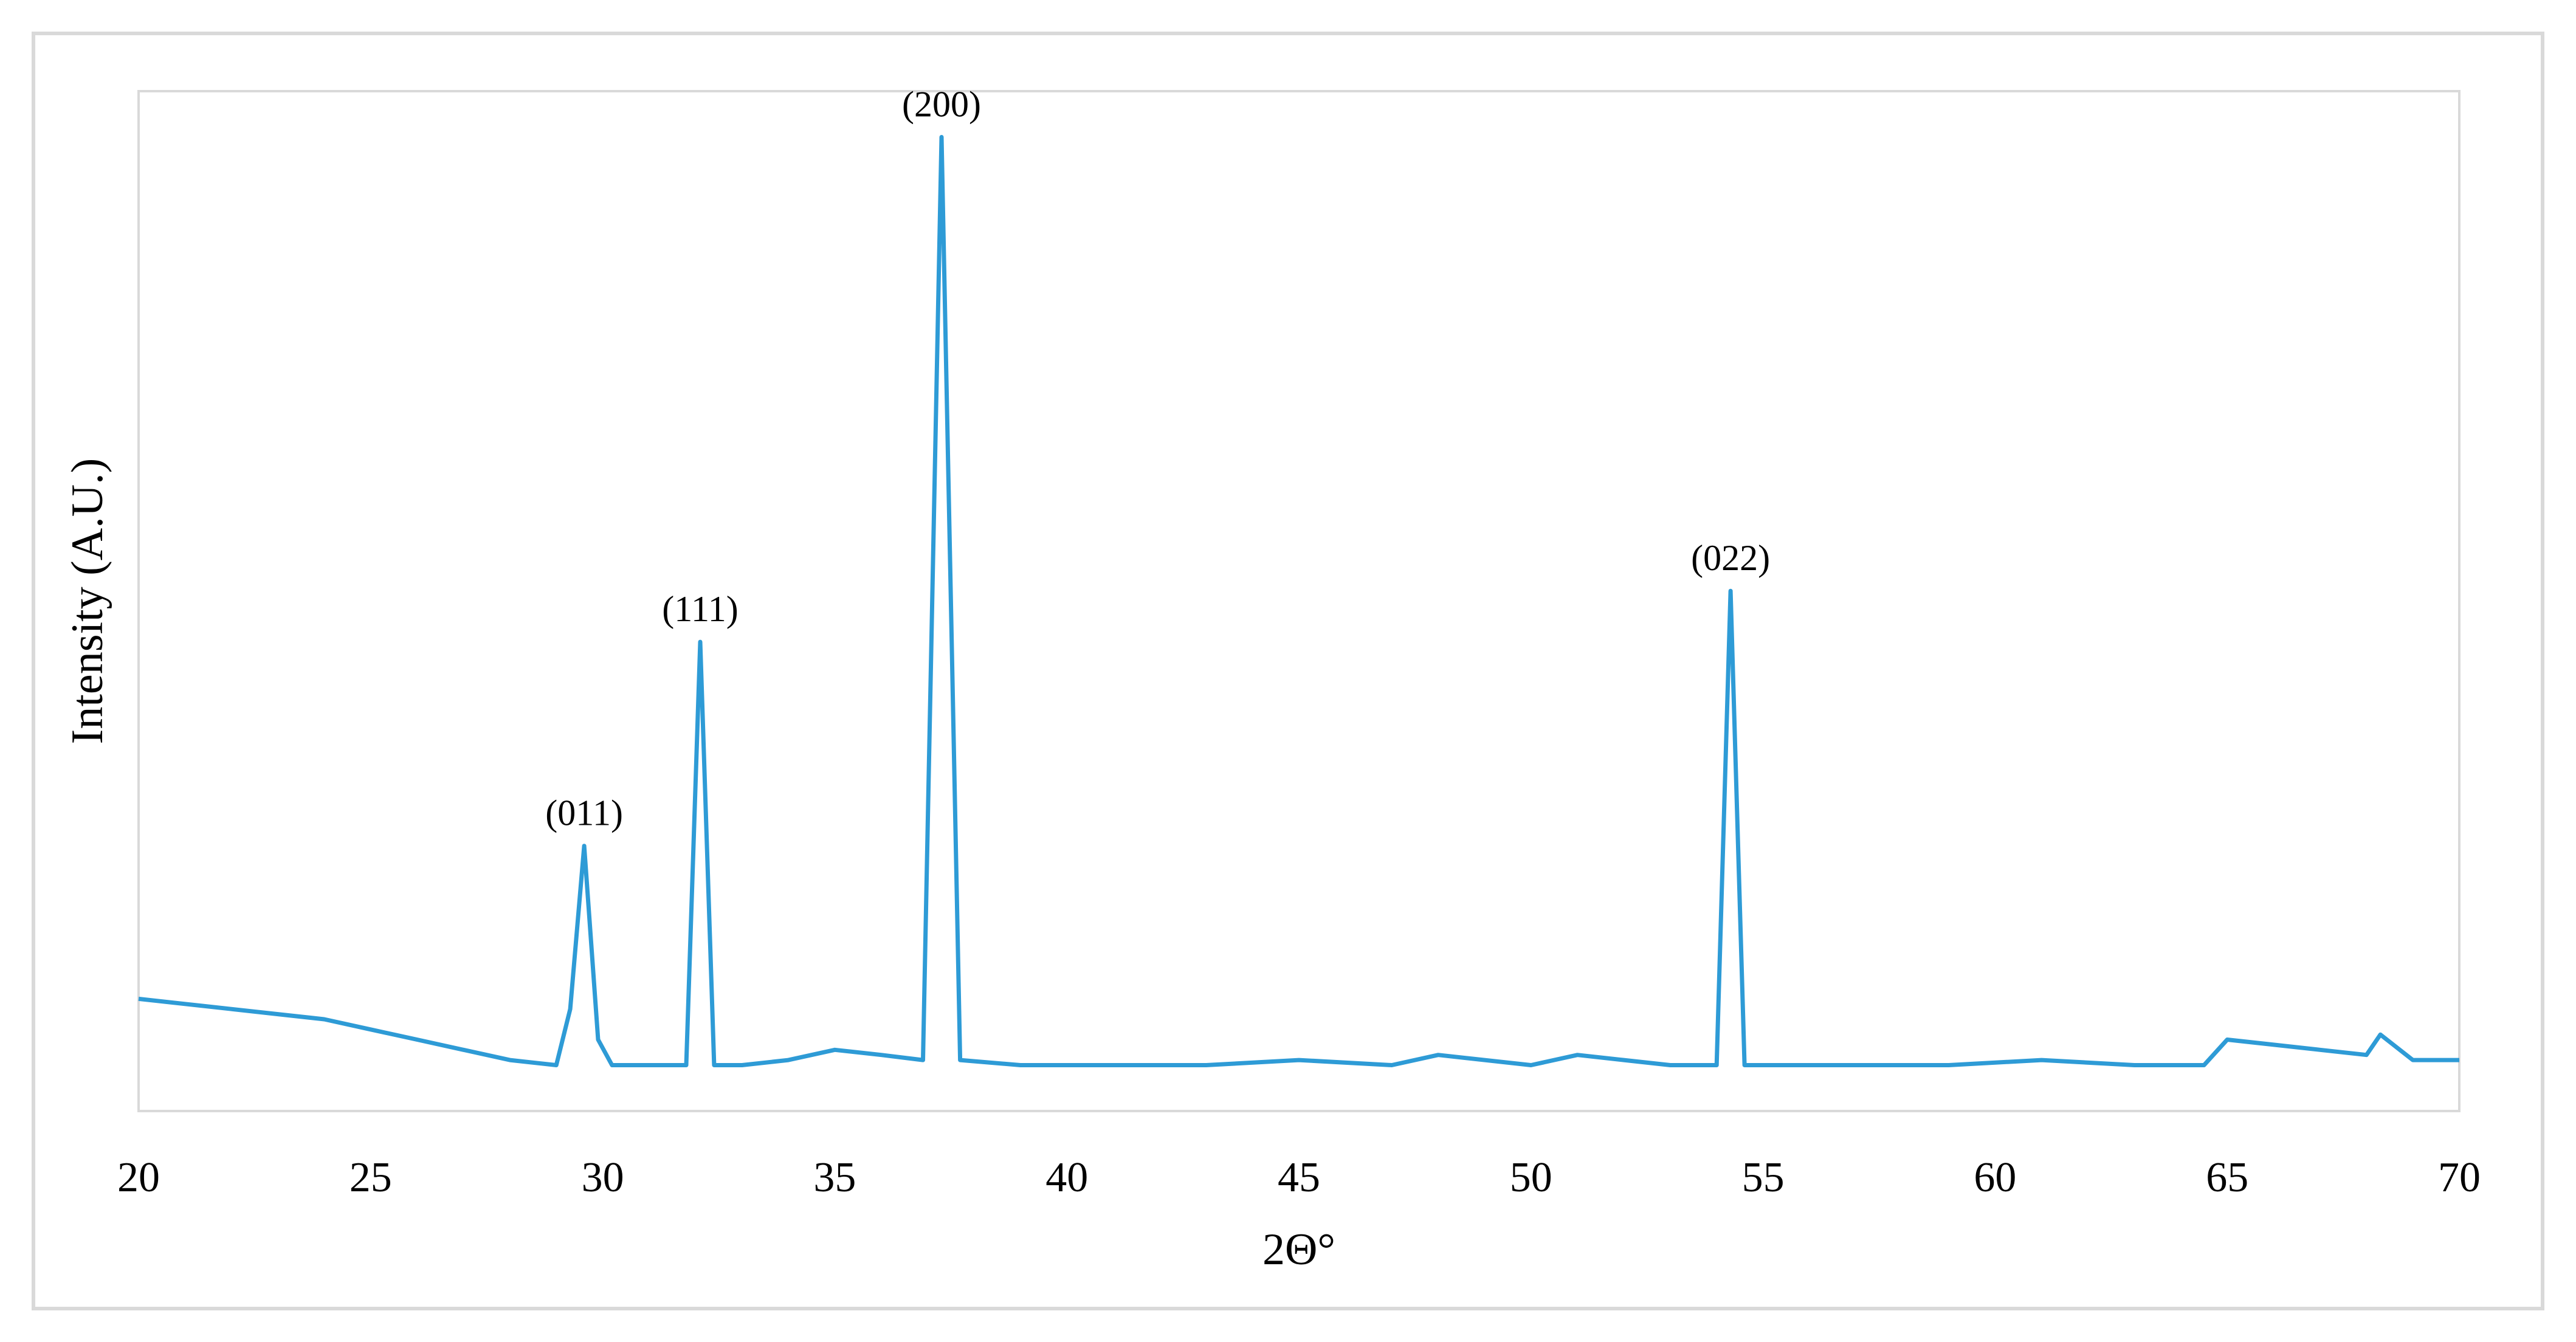  Describe the element at coordinates (1730, 558) in the screenshot. I see `peak-label: (022)` at that location.